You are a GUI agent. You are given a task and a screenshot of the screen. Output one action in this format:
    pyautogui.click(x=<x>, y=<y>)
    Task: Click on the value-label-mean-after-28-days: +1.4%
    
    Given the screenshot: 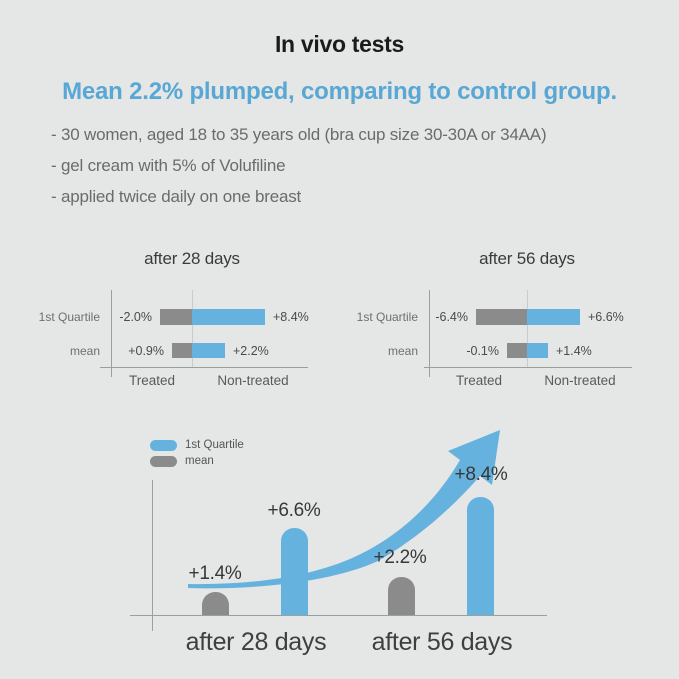 What is the action you would take?
    pyautogui.click(x=215, y=573)
    